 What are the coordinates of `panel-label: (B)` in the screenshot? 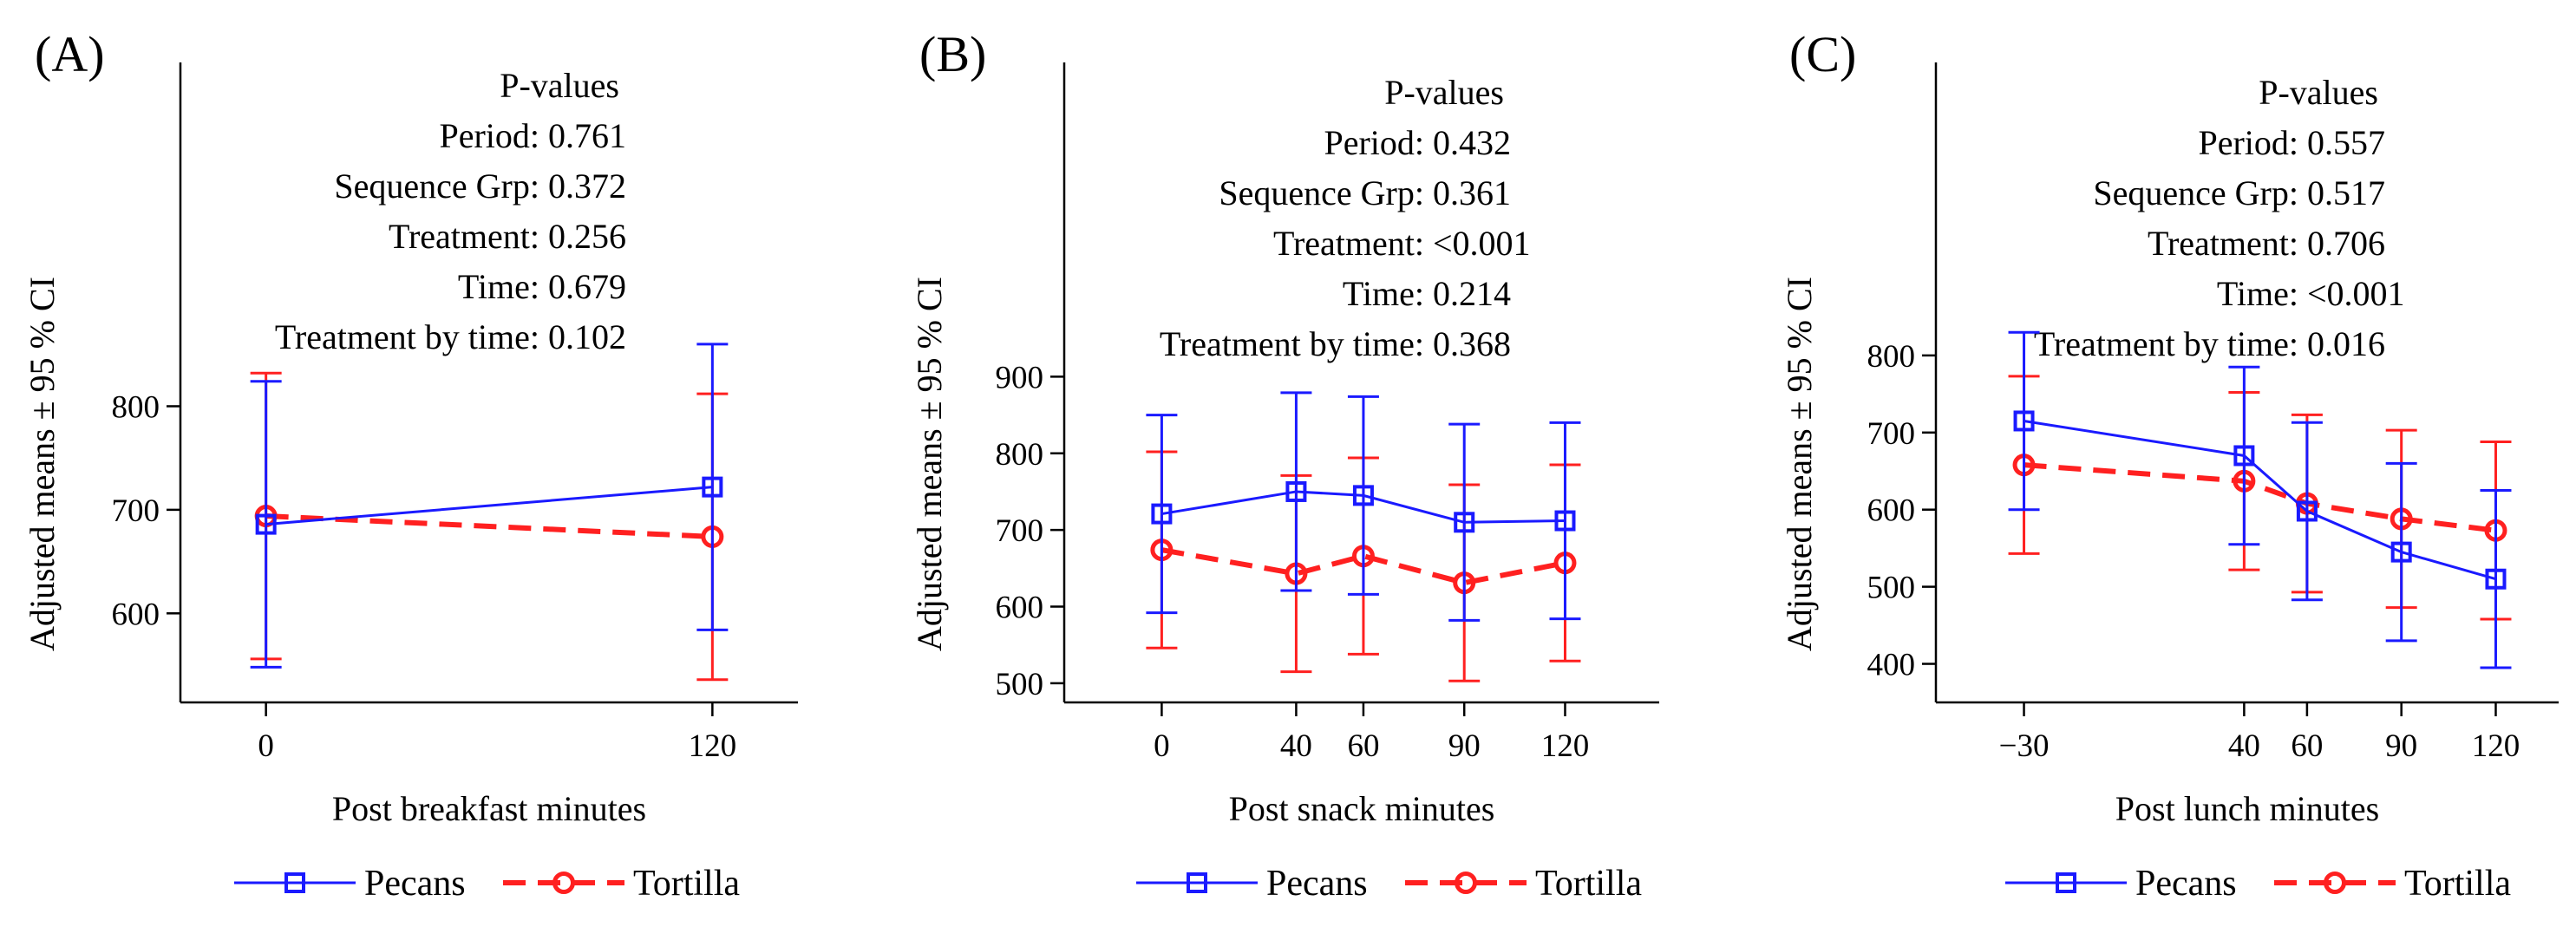 It's located at (952, 54).